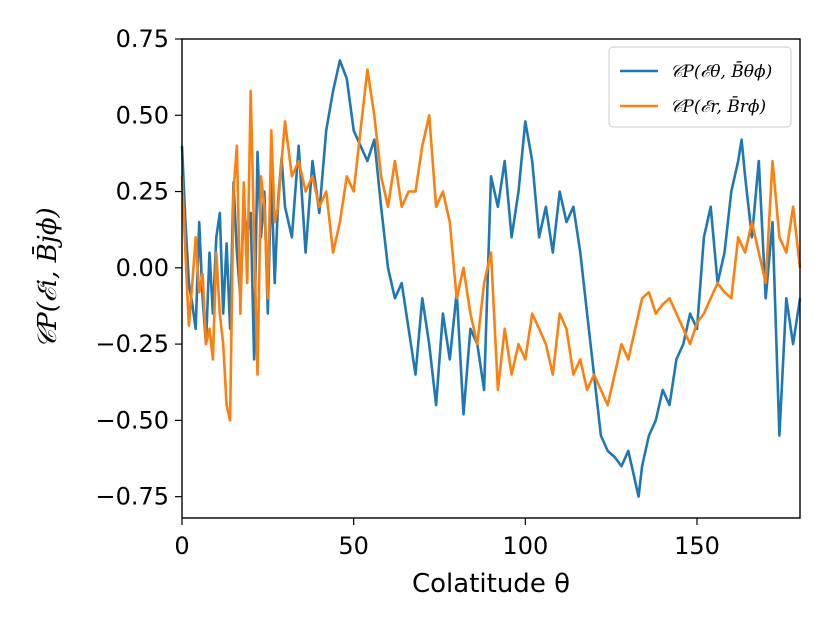  What do you see at coordinates (353, 546) in the screenshot?
I see `x-tick-label: 50` at bounding box center [353, 546].